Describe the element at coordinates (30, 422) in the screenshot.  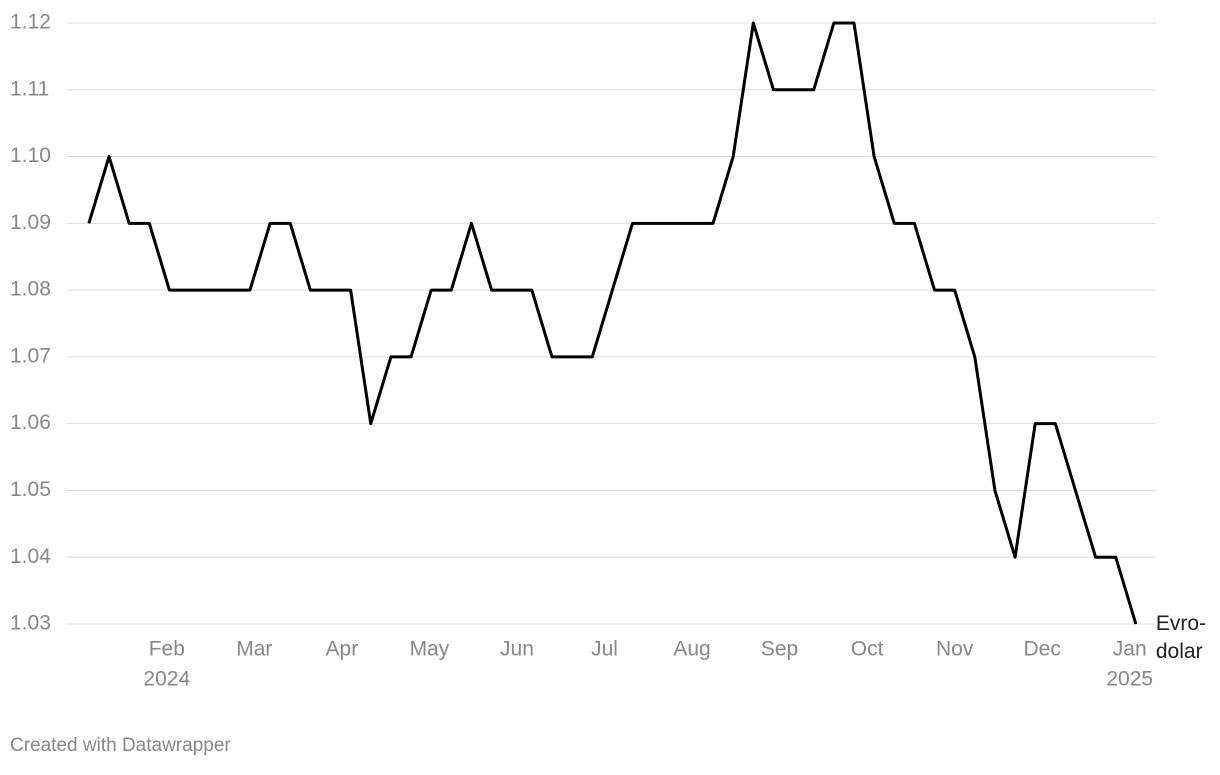
I see `y-tick-label: 1.06` at that location.